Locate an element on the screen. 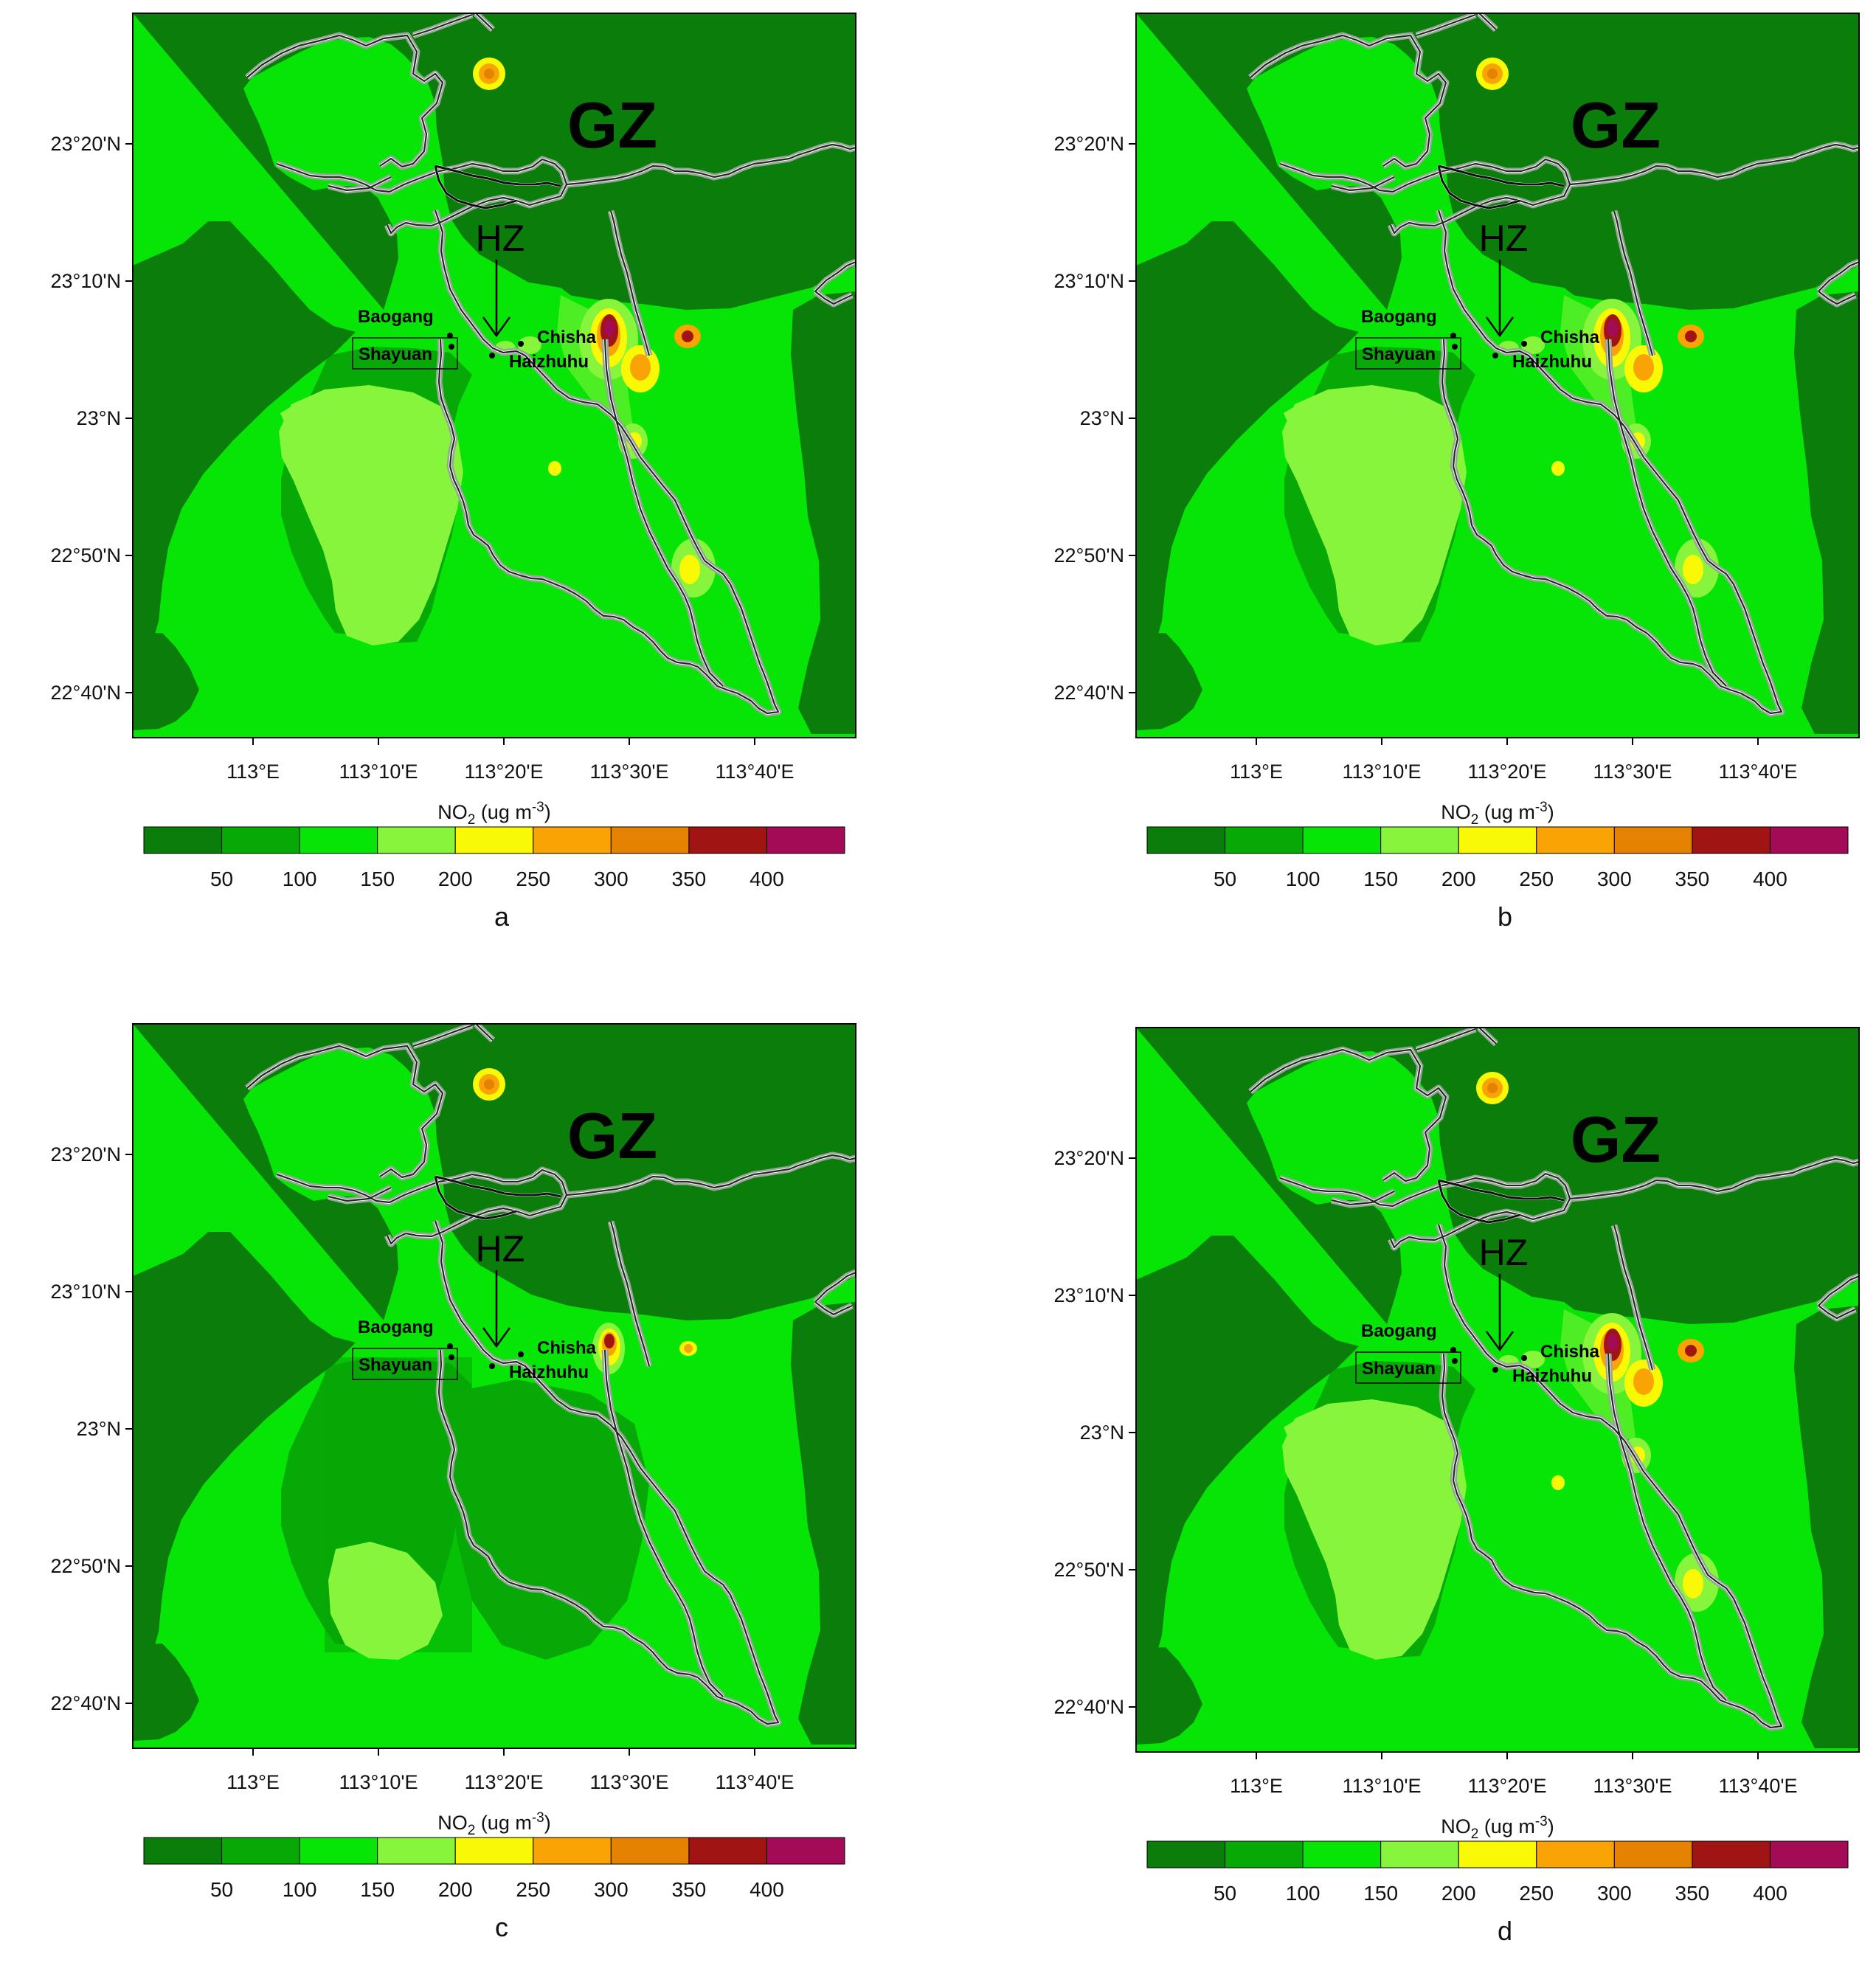 The image size is (1876, 1988). panel-letter: b is located at coordinates (1505, 916).